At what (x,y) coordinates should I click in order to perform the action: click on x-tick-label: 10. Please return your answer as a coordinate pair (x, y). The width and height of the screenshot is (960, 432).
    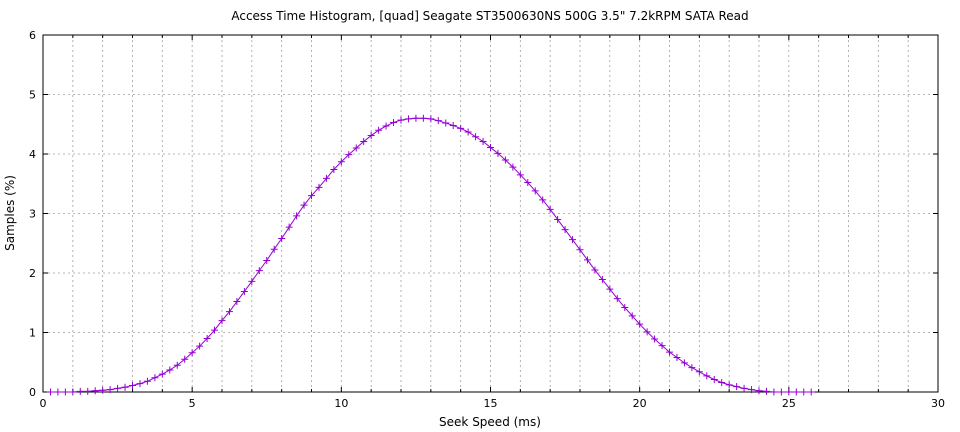
    Looking at the image, I should click on (341, 403).